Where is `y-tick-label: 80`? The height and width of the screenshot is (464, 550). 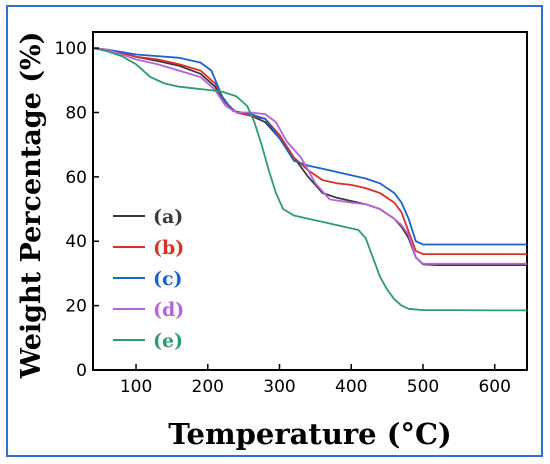
y-tick-label: 80 is located at coordinates (76, 113).